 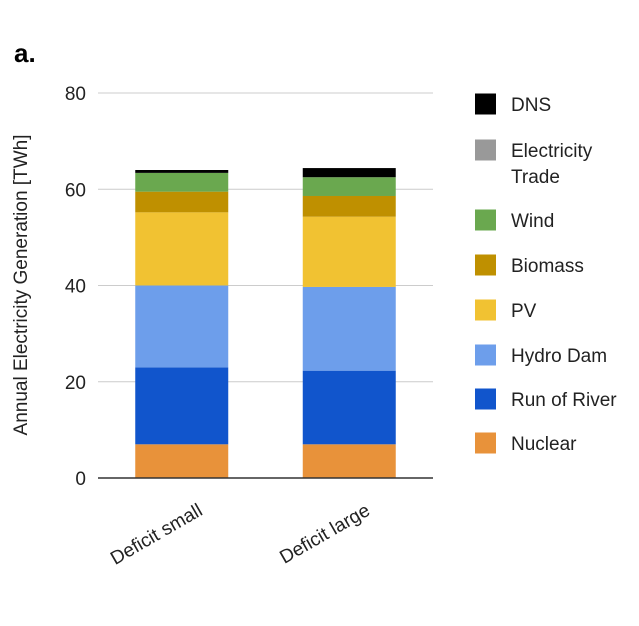 I want to click on y-tick-label: 60, so click(x=75, y=190).